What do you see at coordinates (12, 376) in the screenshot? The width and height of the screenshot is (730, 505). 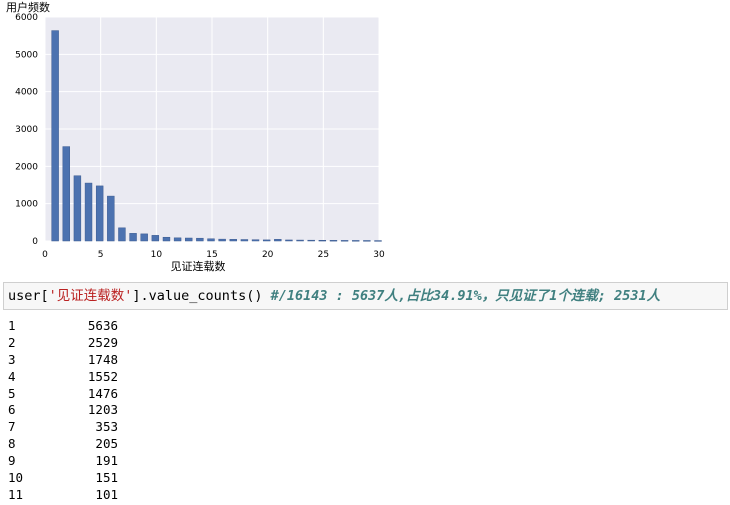 I see `output-key: 4` at bounding box center [12, 376].